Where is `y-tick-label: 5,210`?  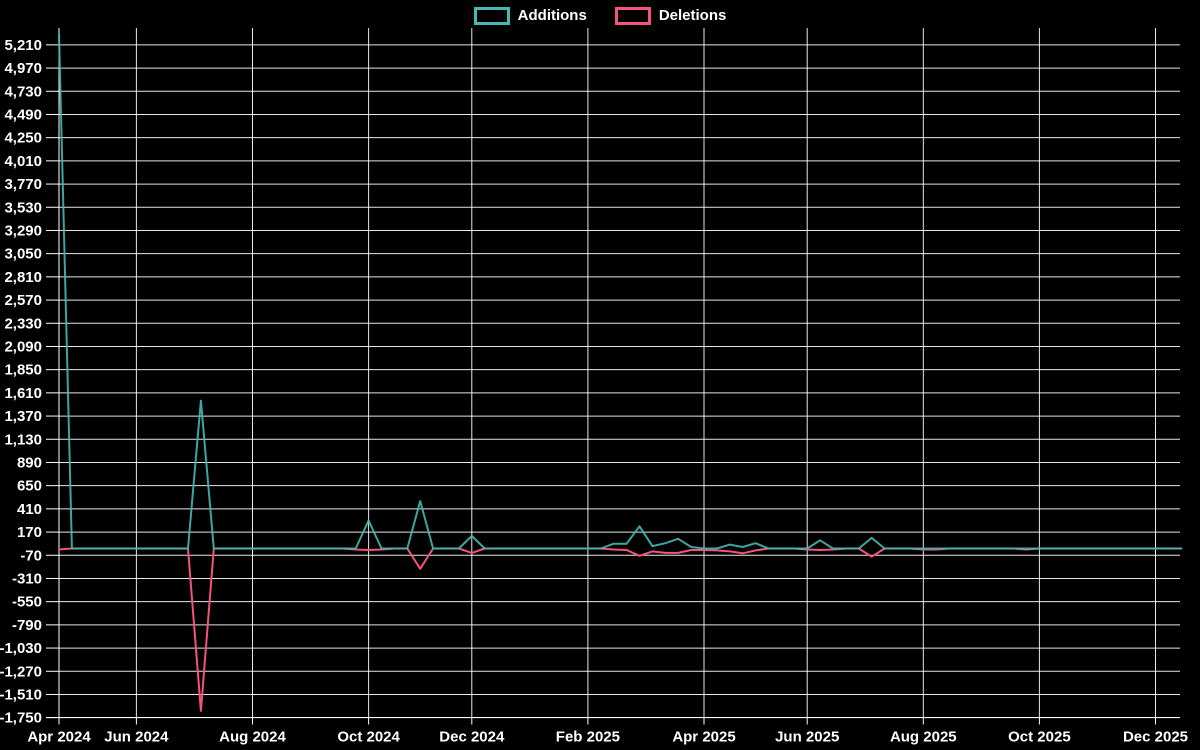 y-tick-label: 5,210 is located at coordinates (23, 45).